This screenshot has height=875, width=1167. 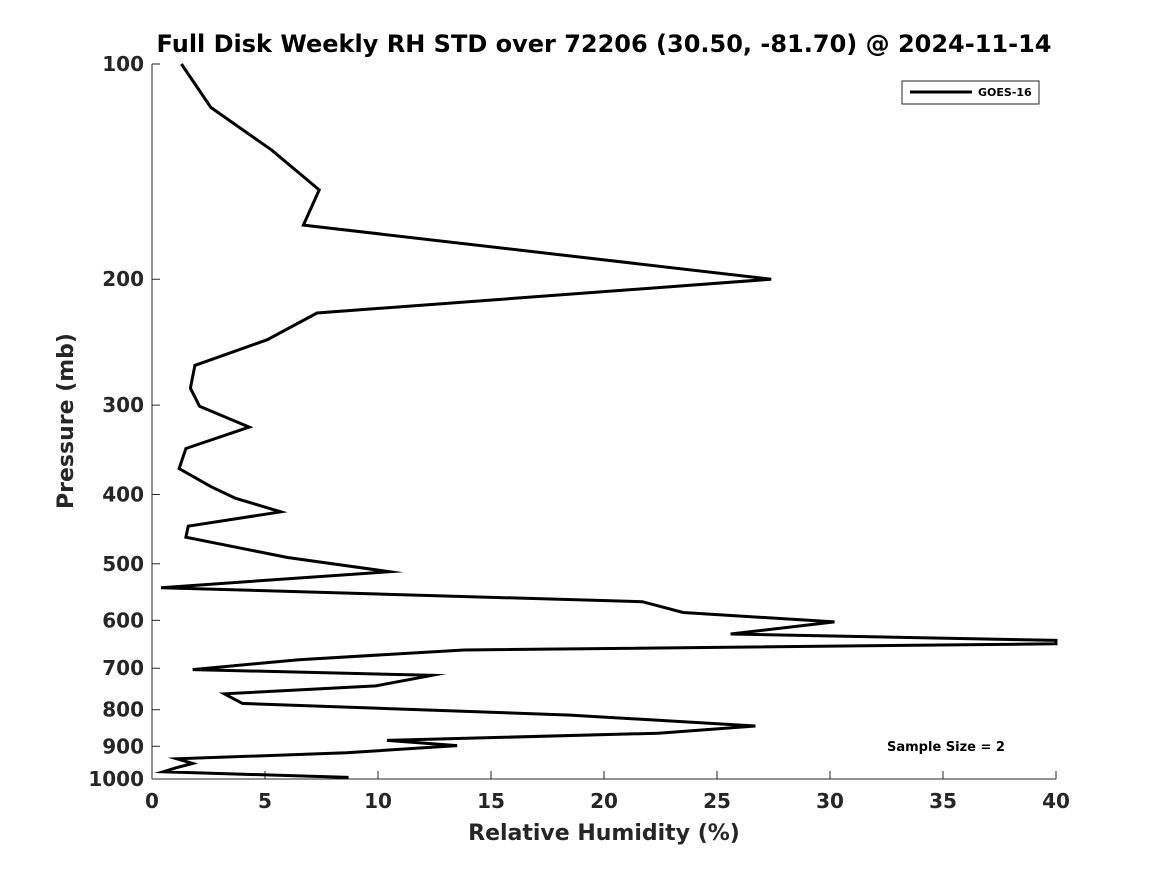 What do you see at coordinates (491, 801) in the screenshot?
I see `x-tick-label: 15` at bounding box center [491, 801].